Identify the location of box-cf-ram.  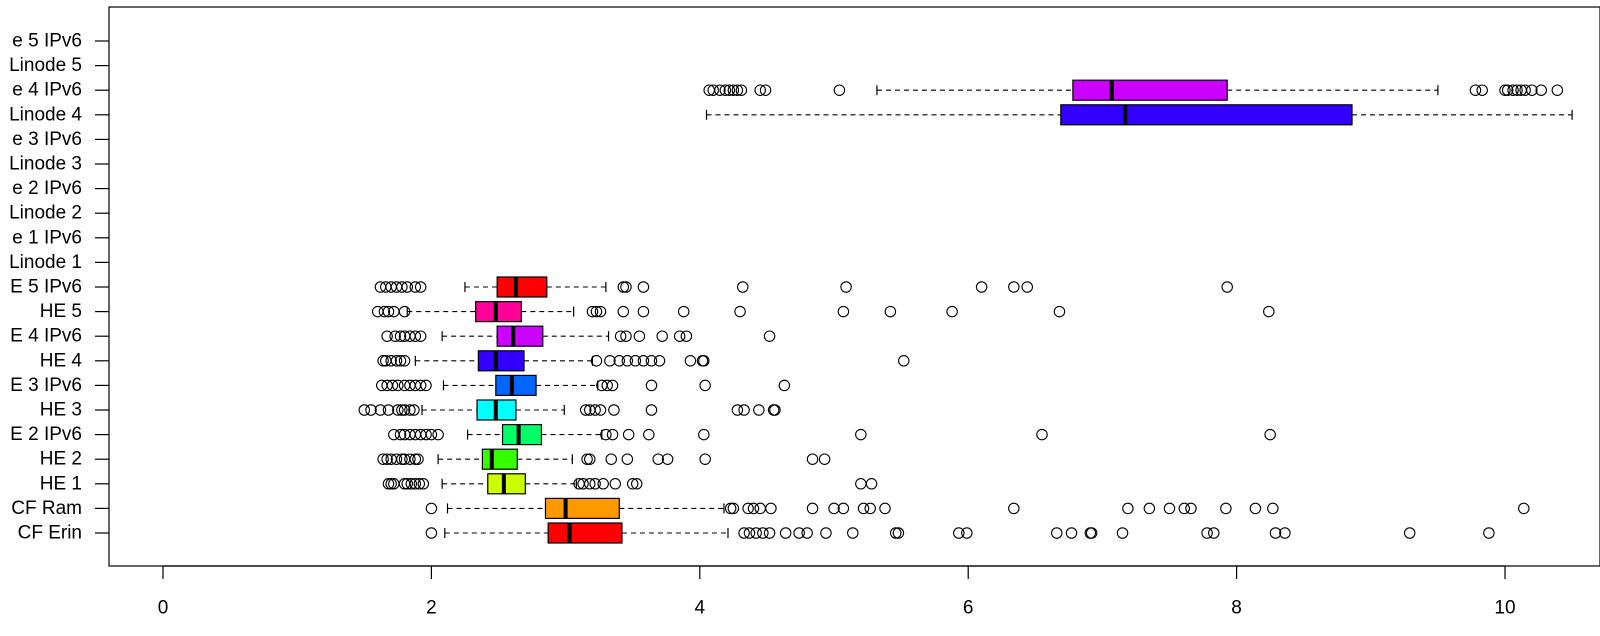
(977, 508).